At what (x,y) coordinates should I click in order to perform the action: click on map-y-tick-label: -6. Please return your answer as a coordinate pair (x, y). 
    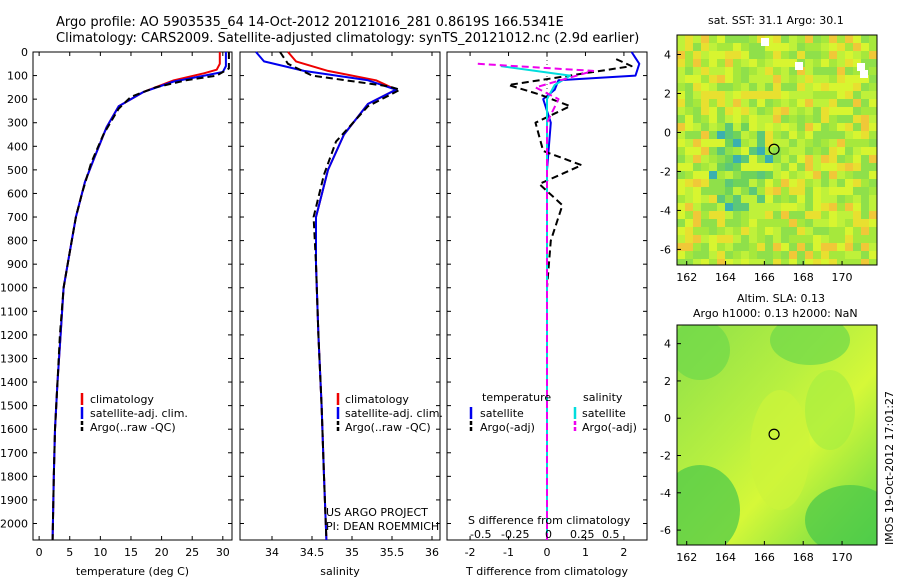
    Looking at the image, I should click on (665, 249).